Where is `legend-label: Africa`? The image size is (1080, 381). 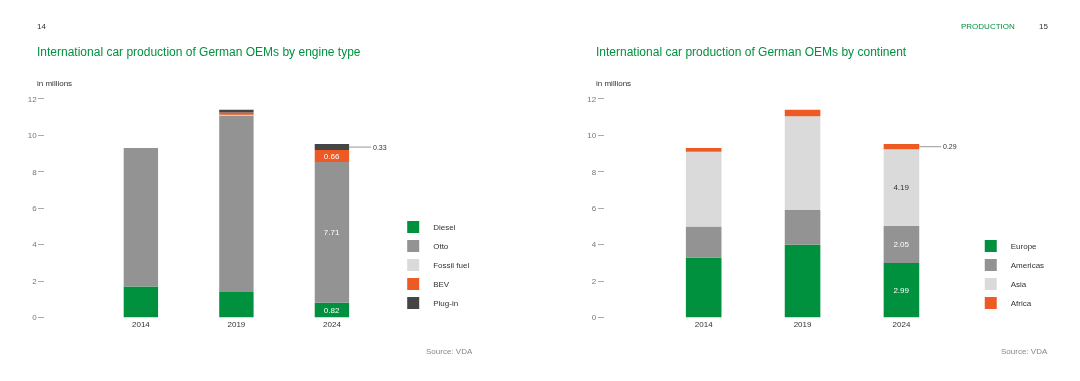 legend-label: Africa is located at coordinates (1021, 304).